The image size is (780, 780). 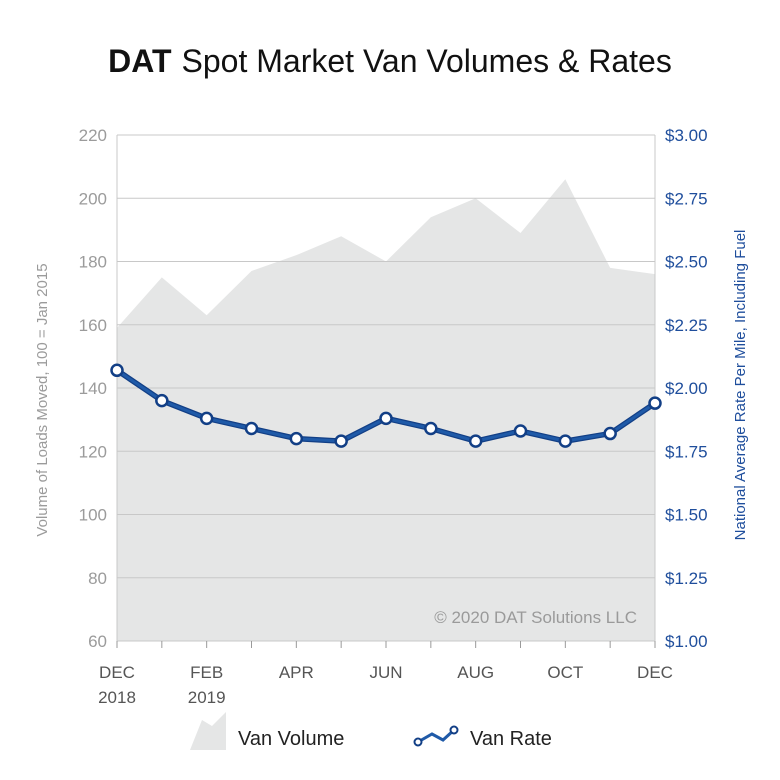 I want to click on right-tick-label: $1.00, so click(x=686, y=641).